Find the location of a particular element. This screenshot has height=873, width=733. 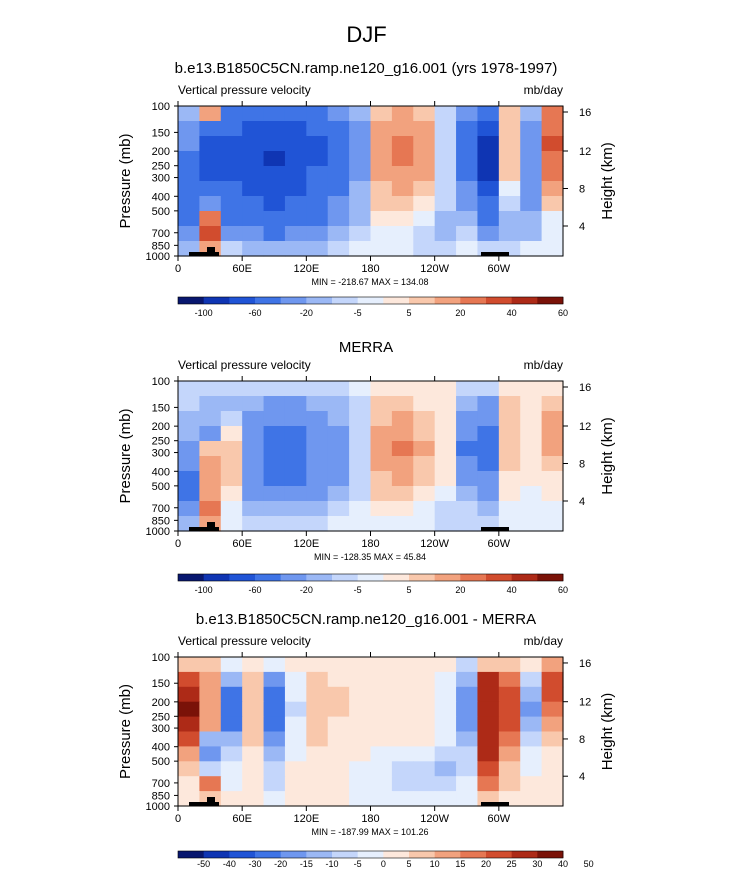

left-string: Vertical pressure velocity is located at coordinates (244, 365).